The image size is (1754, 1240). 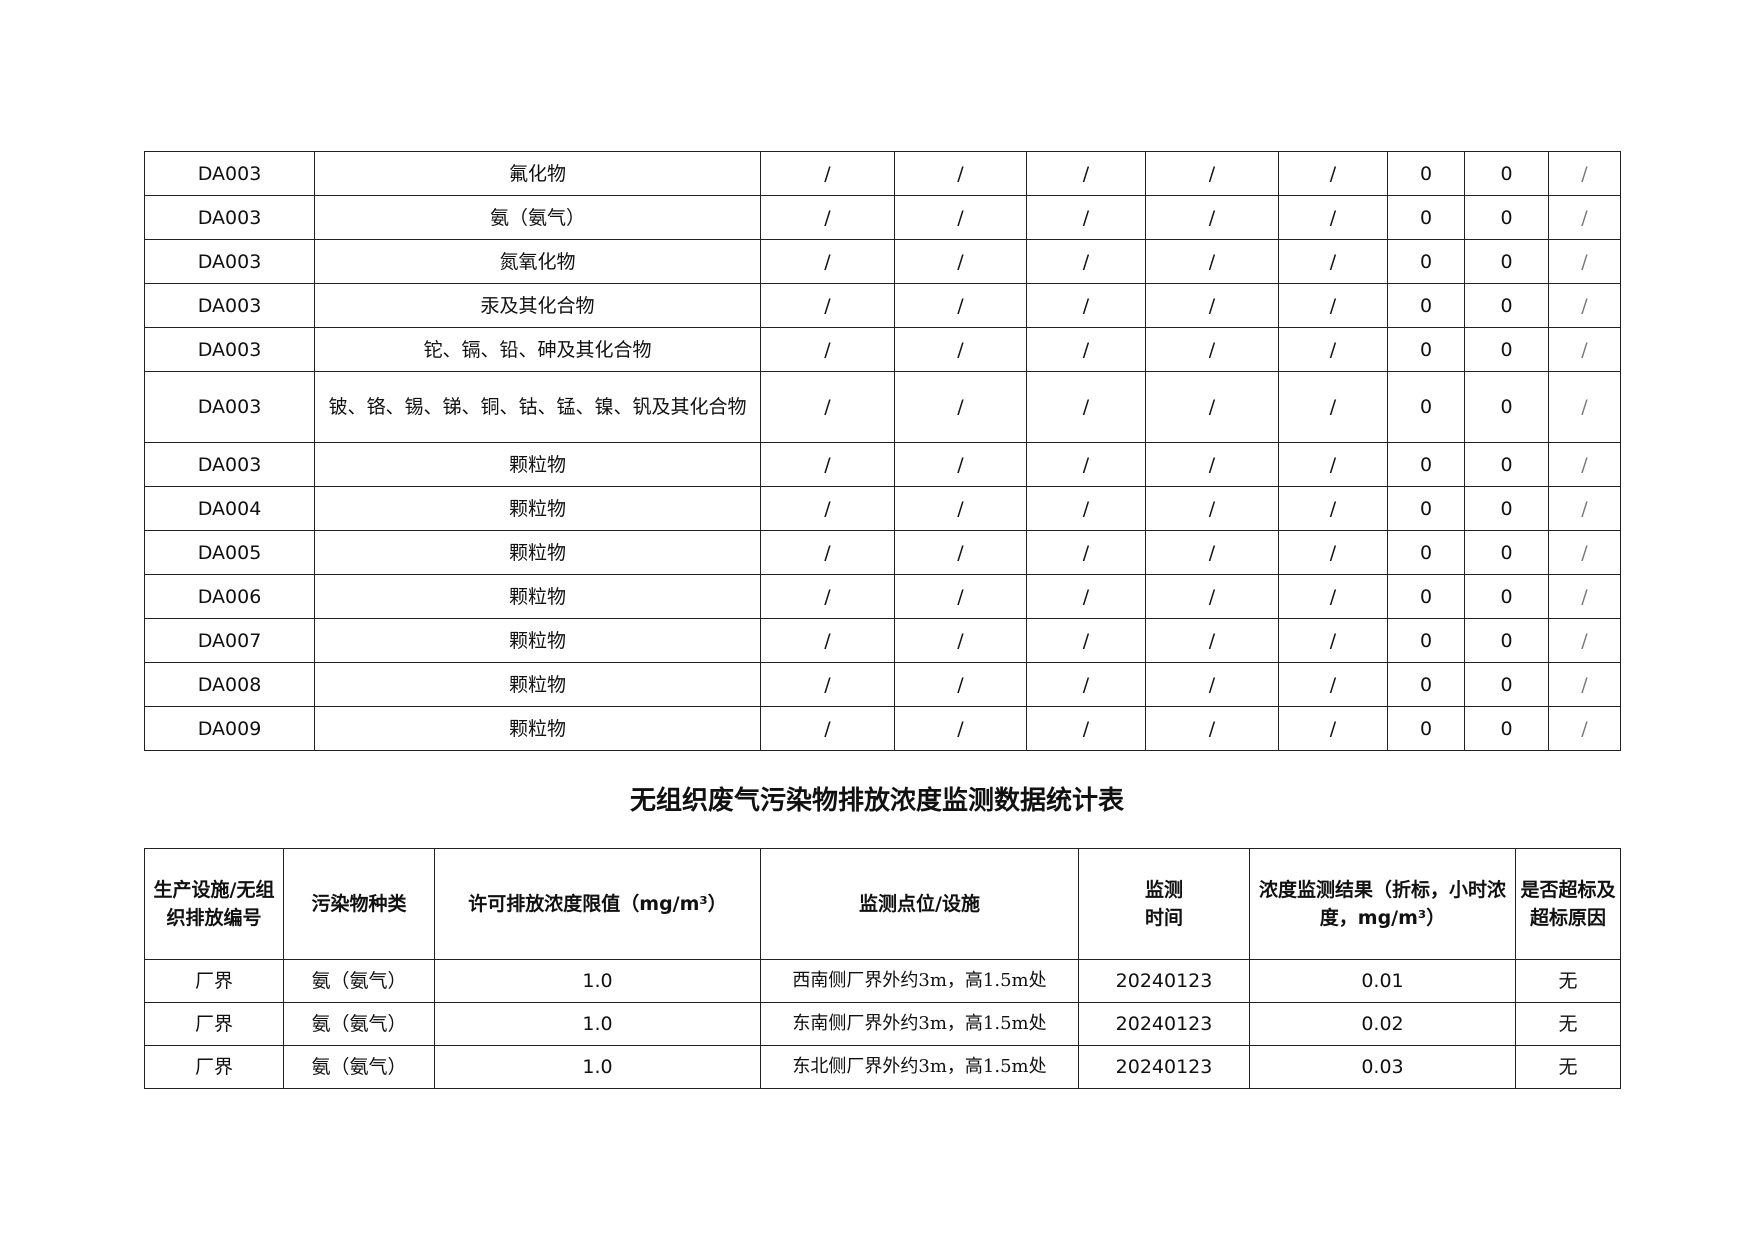 I want to click on table-cell: 氟化物, so click(x=537, y=173).